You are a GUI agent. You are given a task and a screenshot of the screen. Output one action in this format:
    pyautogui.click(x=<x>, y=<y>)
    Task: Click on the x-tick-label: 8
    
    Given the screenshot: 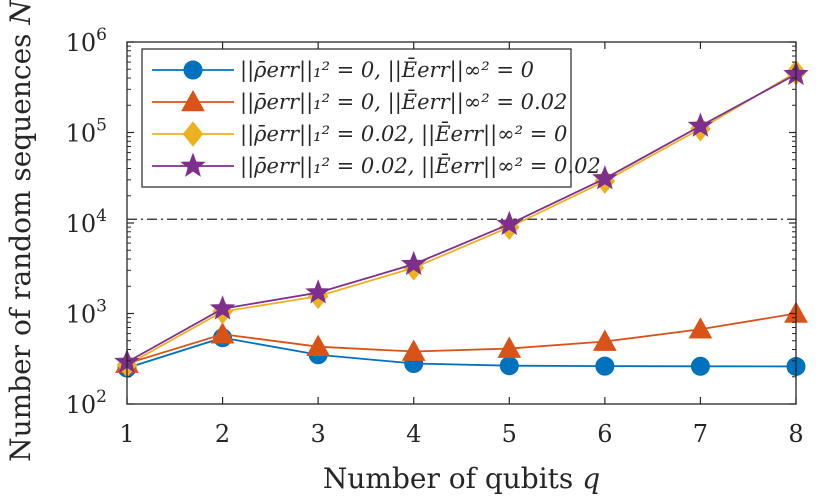 What is the action you would take?
    pyautogui.click(x=795, y=434)
    